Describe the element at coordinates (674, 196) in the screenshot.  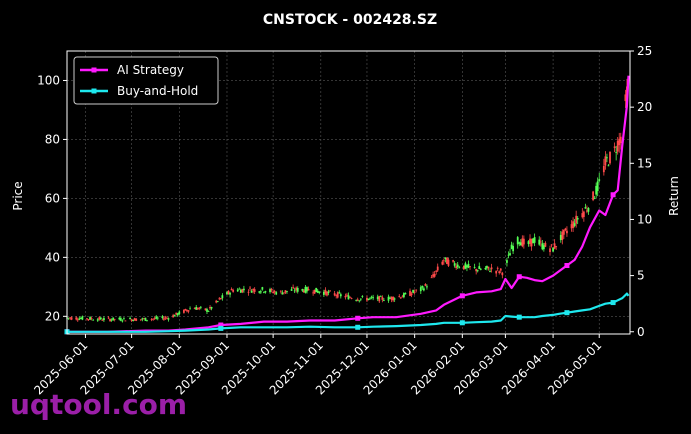
I see `y-axis-label-right: Return` at that location.